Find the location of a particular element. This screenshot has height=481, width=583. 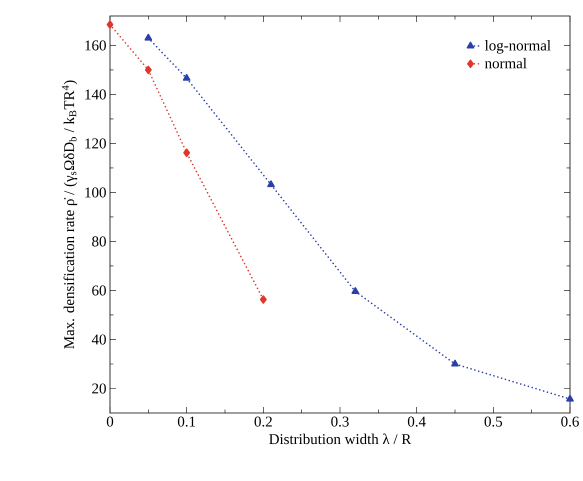

legend-label: log-normal is located at coordinates (517, 47).